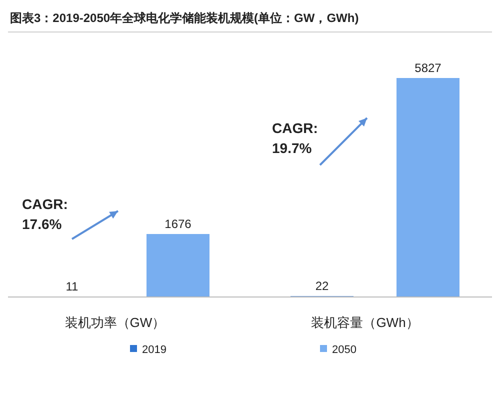 The height and width of the screenshot is (407, 500). I want to click on data-label: 11, so click(72, 287).